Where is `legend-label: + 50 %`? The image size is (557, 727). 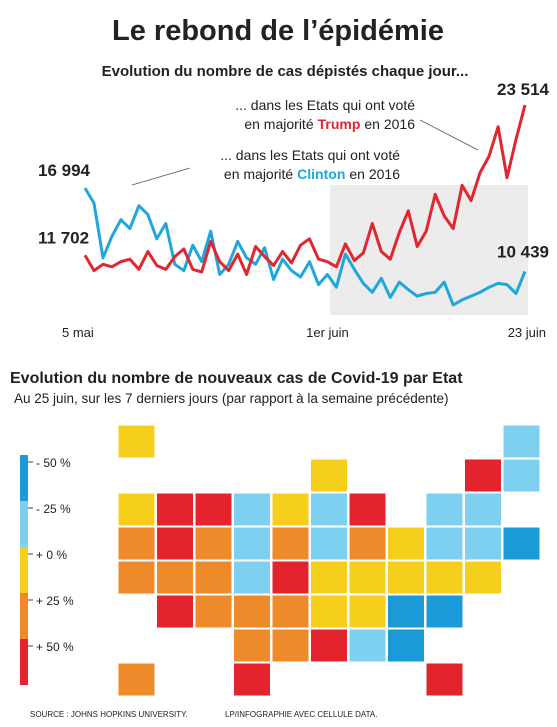
legend-label: + 50 % is located at coordinates (55, 647).